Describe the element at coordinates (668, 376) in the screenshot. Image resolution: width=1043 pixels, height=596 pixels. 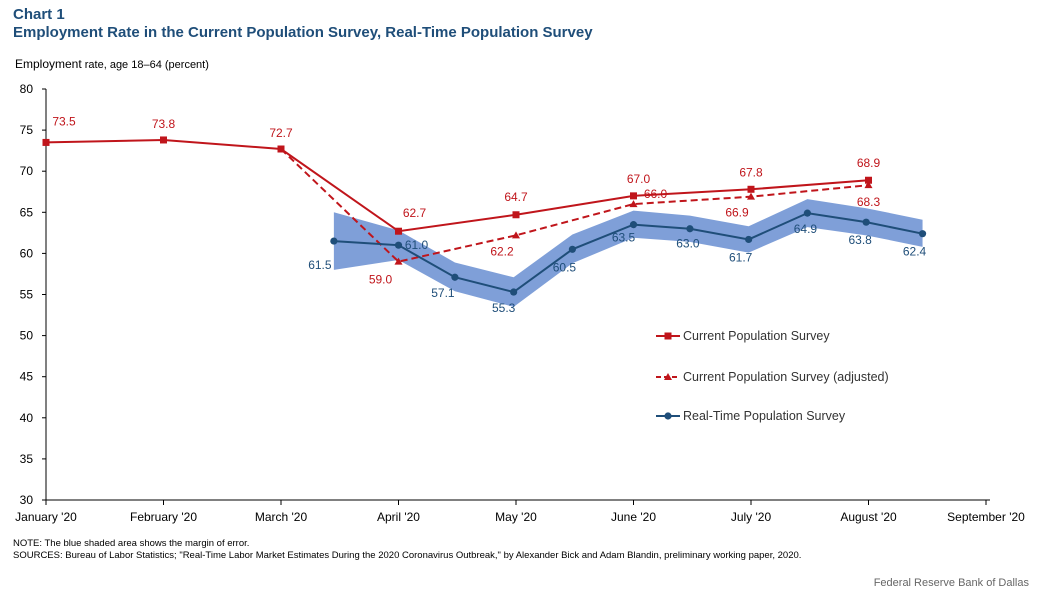
I see `legend-cps-adjusted-marker` at that location.